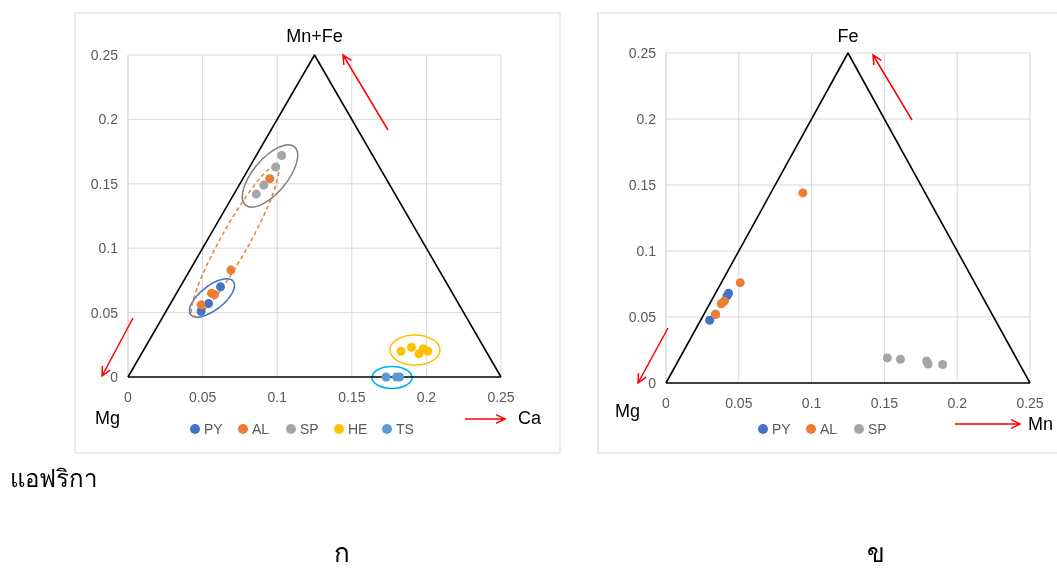 Image resolution: width=1057 pixels, height=571 pixels. I want to click on chart-title: Mn+Fe, so click(314, 36).